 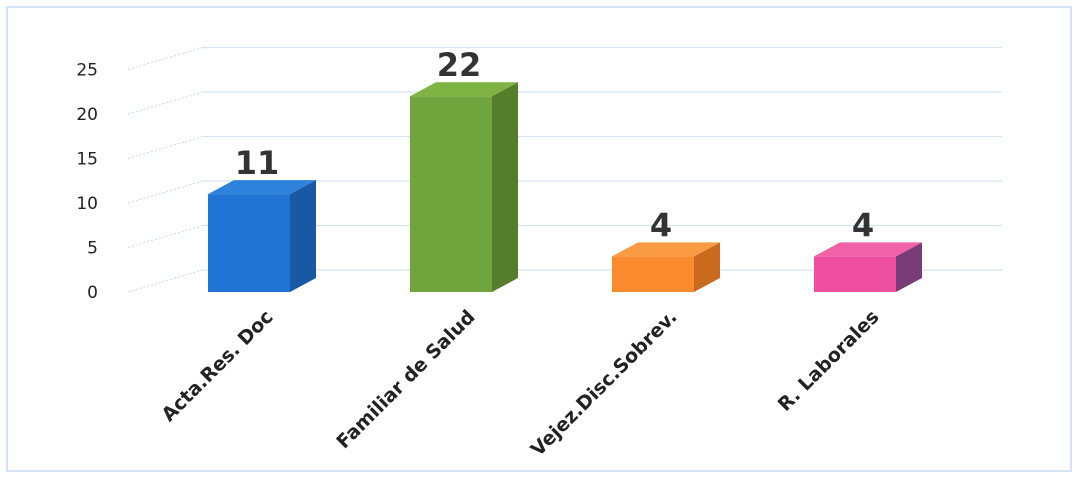 What do you see at coordinates (217, 366) in the screenshot?
I see `category-label: Acta.Res. Doc` at bounding box center [217, 366].